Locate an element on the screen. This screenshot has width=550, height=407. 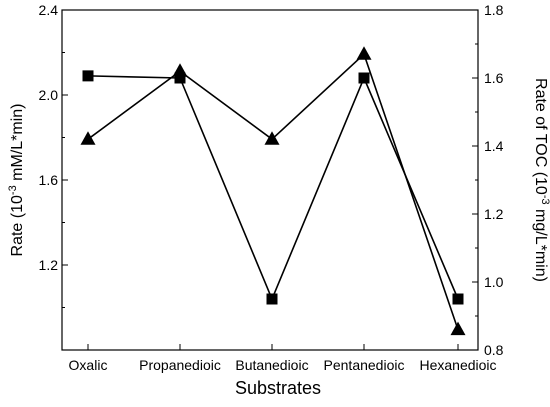
y-right-tick-label: 1.6 is located at coordinates (494, 78).